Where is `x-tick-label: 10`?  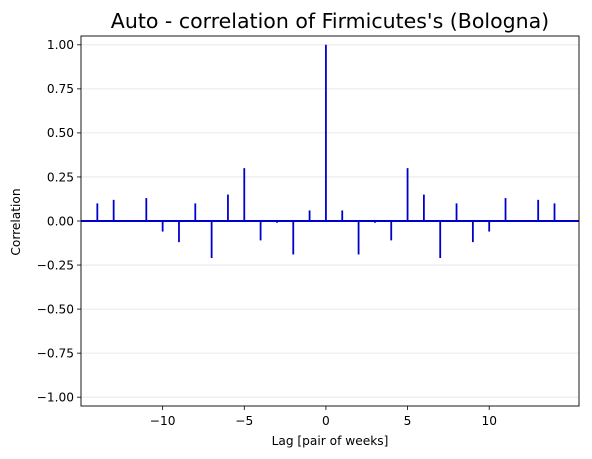
x-tick-label: 10 is located at coordinates (489, 421).